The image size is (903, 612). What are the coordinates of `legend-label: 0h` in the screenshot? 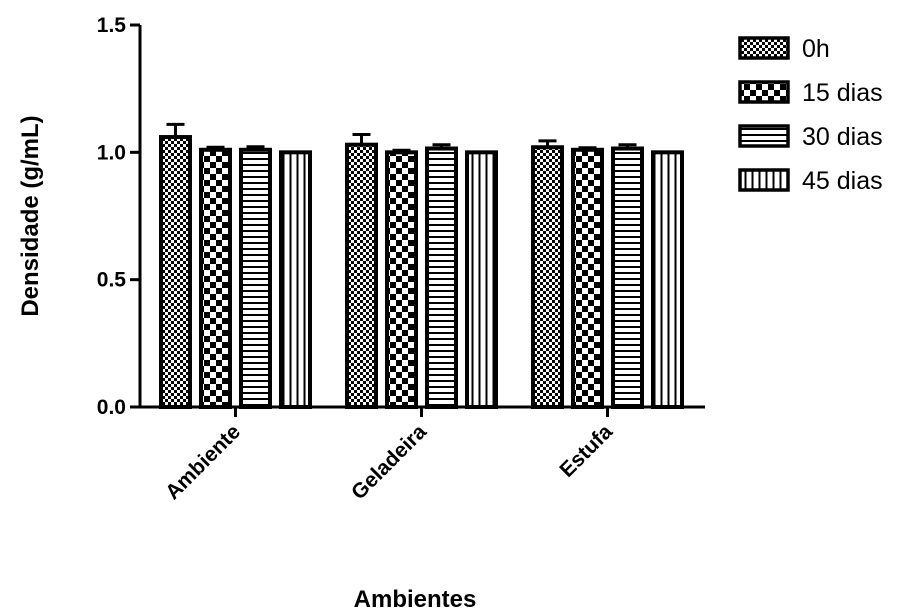 It's located at (816, 49).